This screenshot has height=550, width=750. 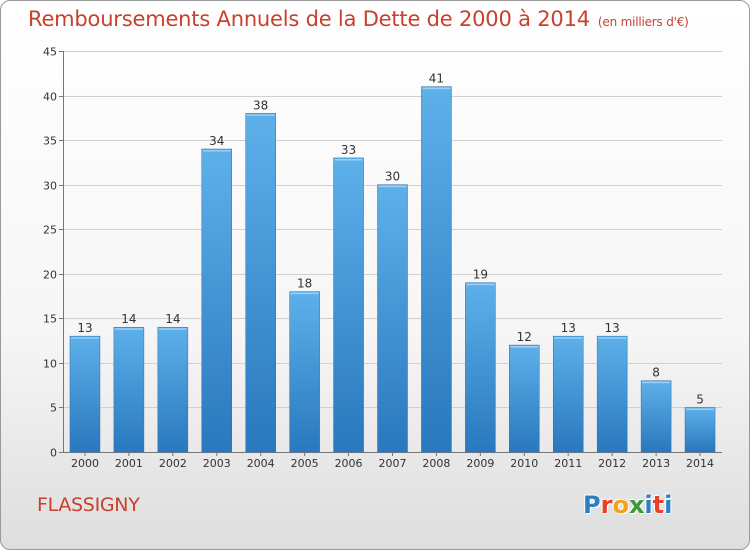 What do you see at coordinates (88, 505) in the screenshot?
I see `commune-name: FLASSIGNY` at bounding box center [88, 505].